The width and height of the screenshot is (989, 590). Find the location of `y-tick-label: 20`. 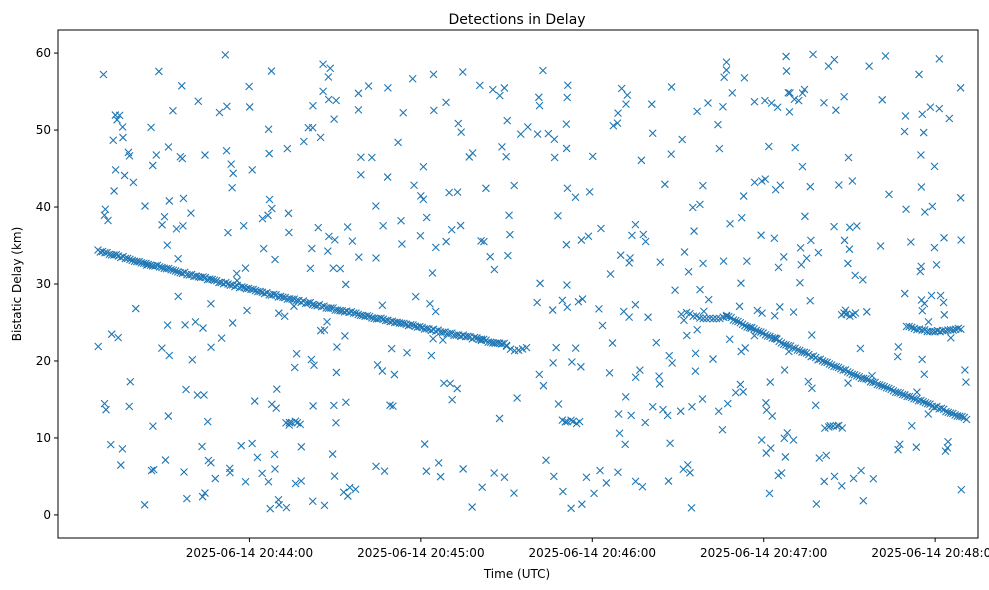

y-tick-label: 20 is located at coordinates (43, 361).